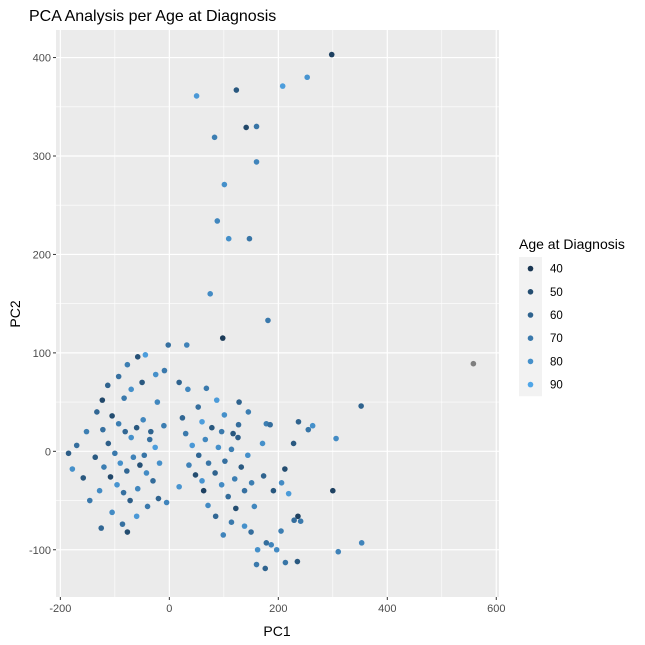 This screenshot has height=645, width=645. Describe the element at coordinates (60, 609) in the screenshot. I see `x-tick-label: -200` at that location.